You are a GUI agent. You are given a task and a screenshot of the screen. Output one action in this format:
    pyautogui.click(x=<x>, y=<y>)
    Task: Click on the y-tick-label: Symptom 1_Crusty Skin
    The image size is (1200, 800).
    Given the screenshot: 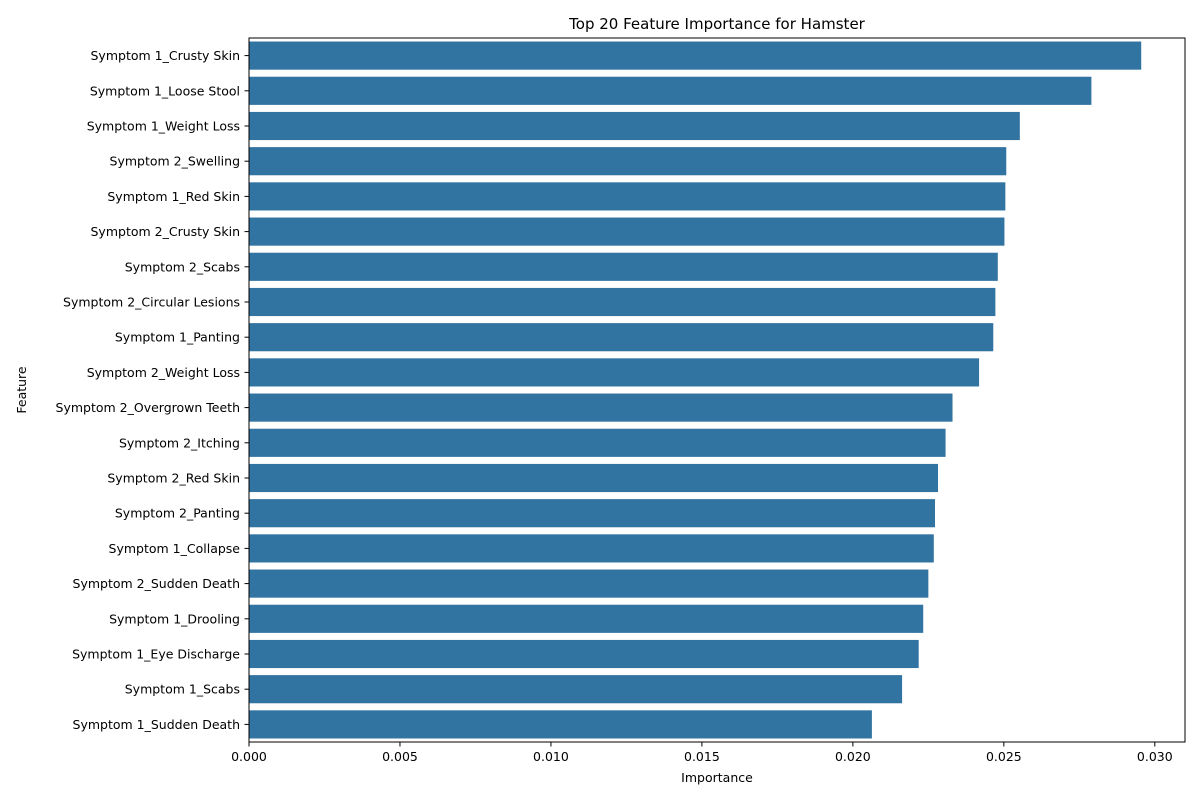 What is the action you would take?
    pyautogui.click(x=166, y=55)
    